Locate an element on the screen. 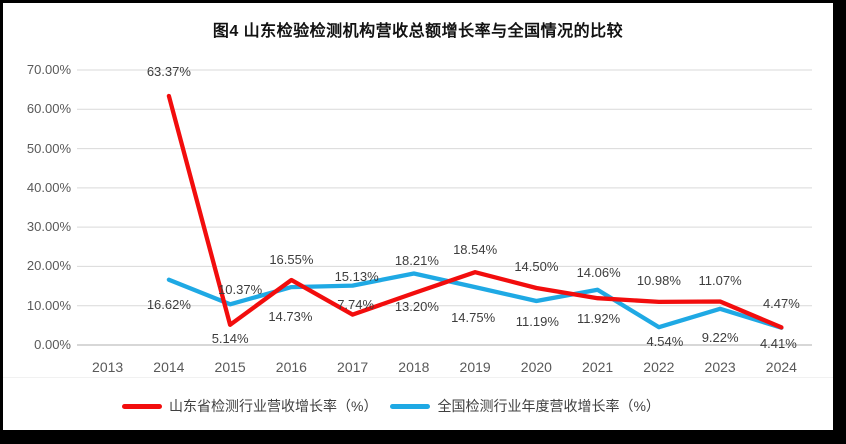 The width and height of the screenshot is (846, 444). data-label-shandong-2024: 4.47% is located at coordinates (781, 304).